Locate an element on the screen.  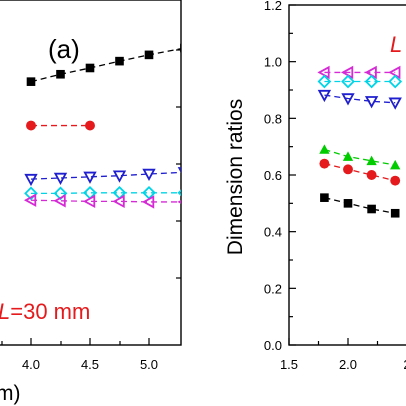
y-tick-label: 0.8 is located at coordinates (273, 118).